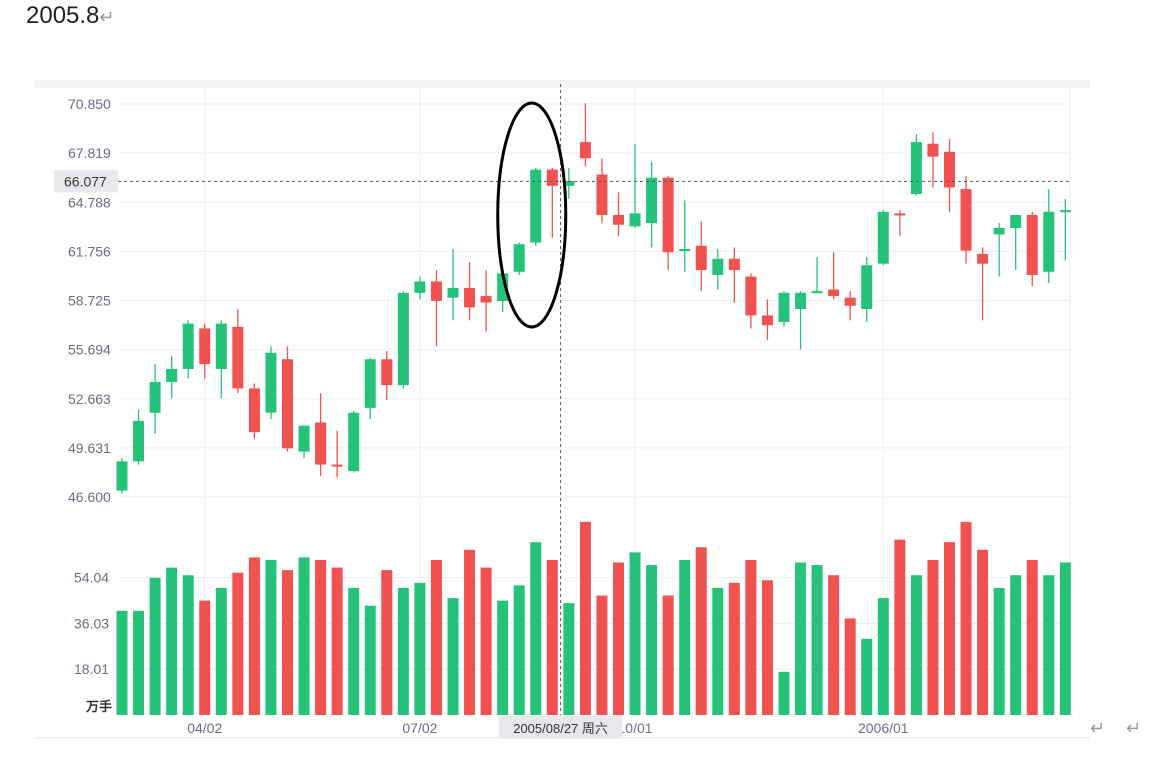  I want to click on price-tick-label: 67.819, so click(89, 153).